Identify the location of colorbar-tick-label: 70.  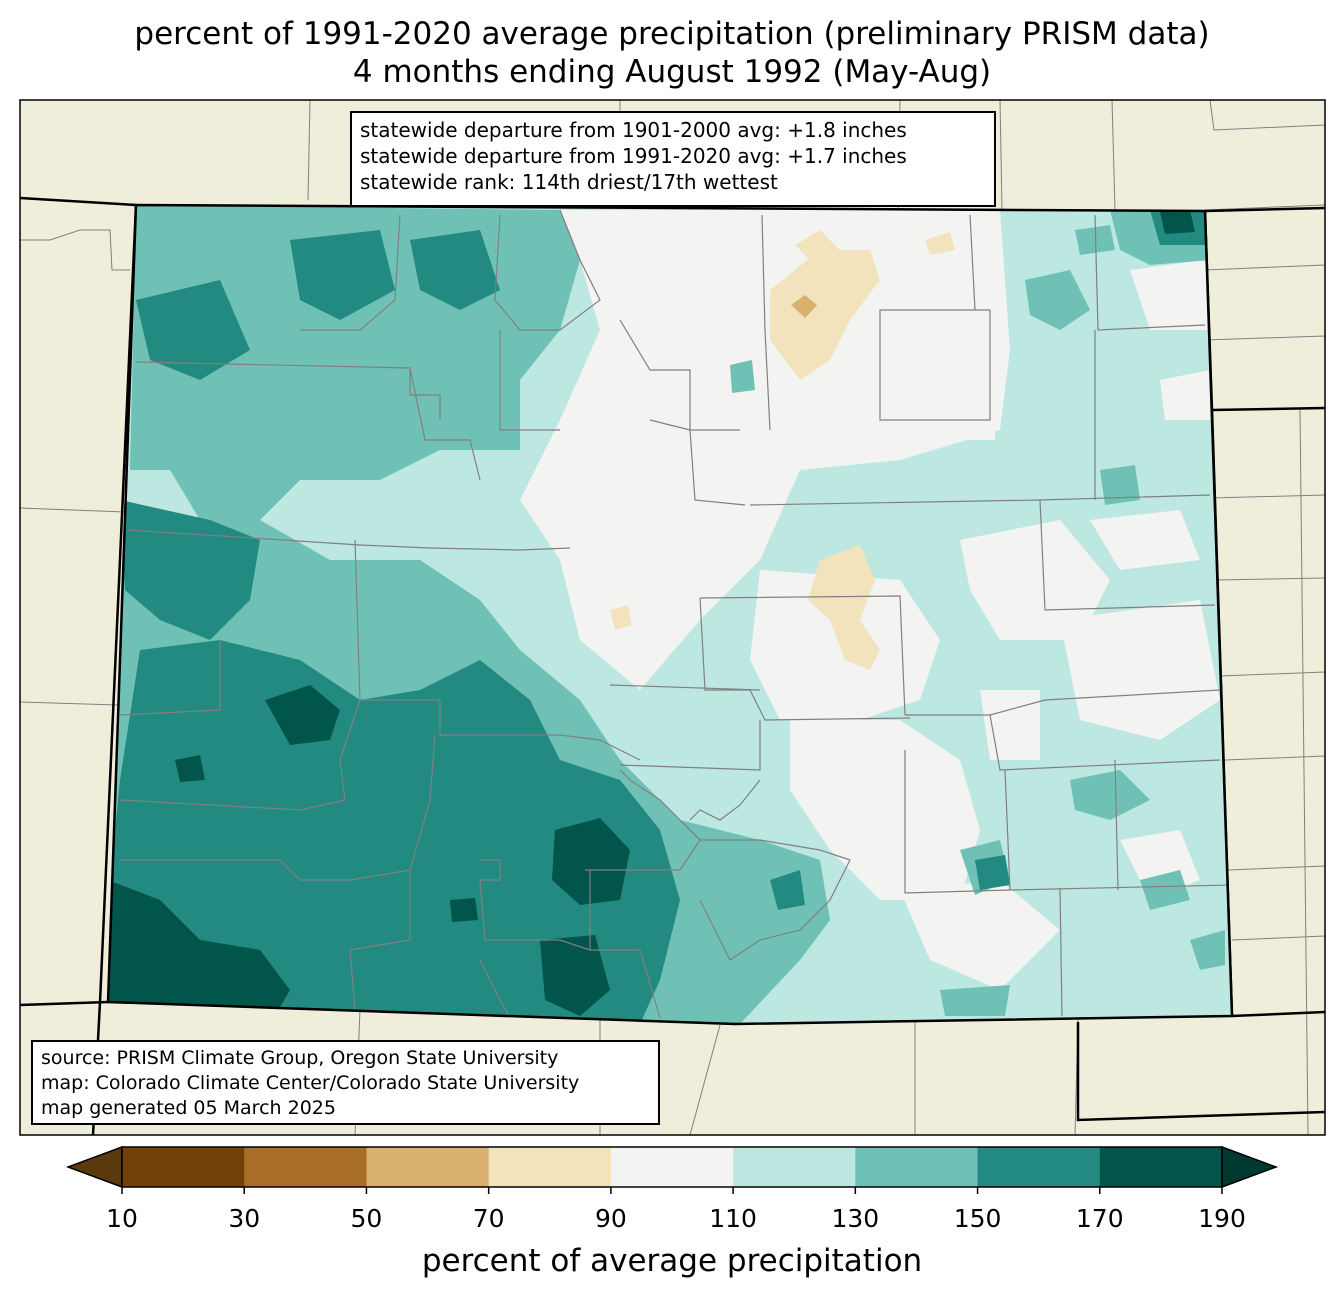
(488, 1218).